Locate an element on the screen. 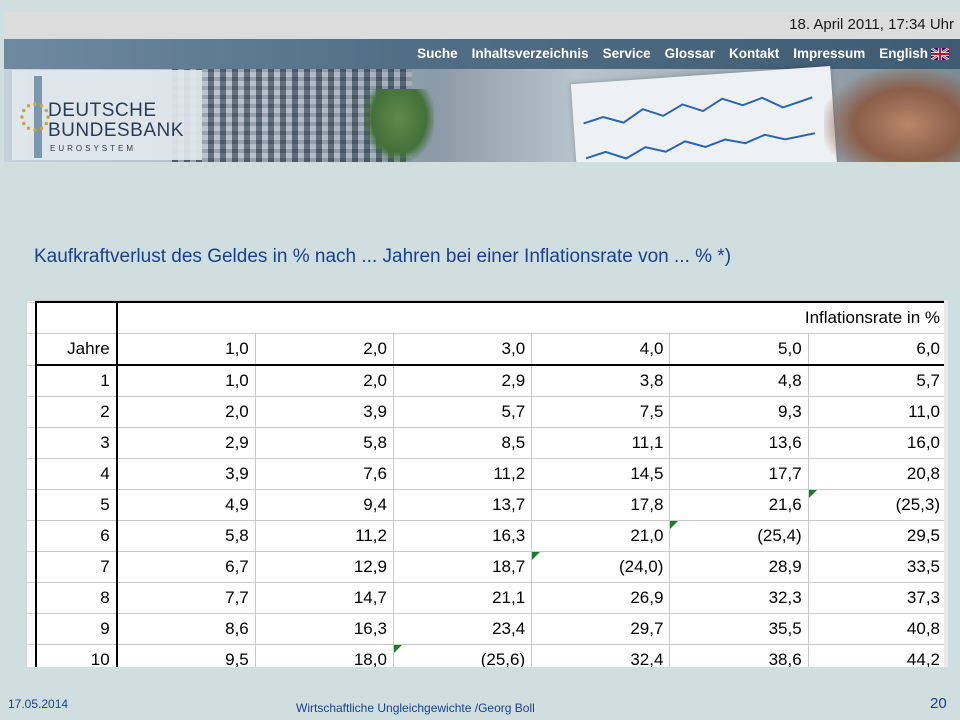 Image resolution: width=960 pixels, height=720 pixels. table-row: 7 6,7 12,9 18,7 (24,0) 28,9 33,5 is located at coordinates (487, 567).